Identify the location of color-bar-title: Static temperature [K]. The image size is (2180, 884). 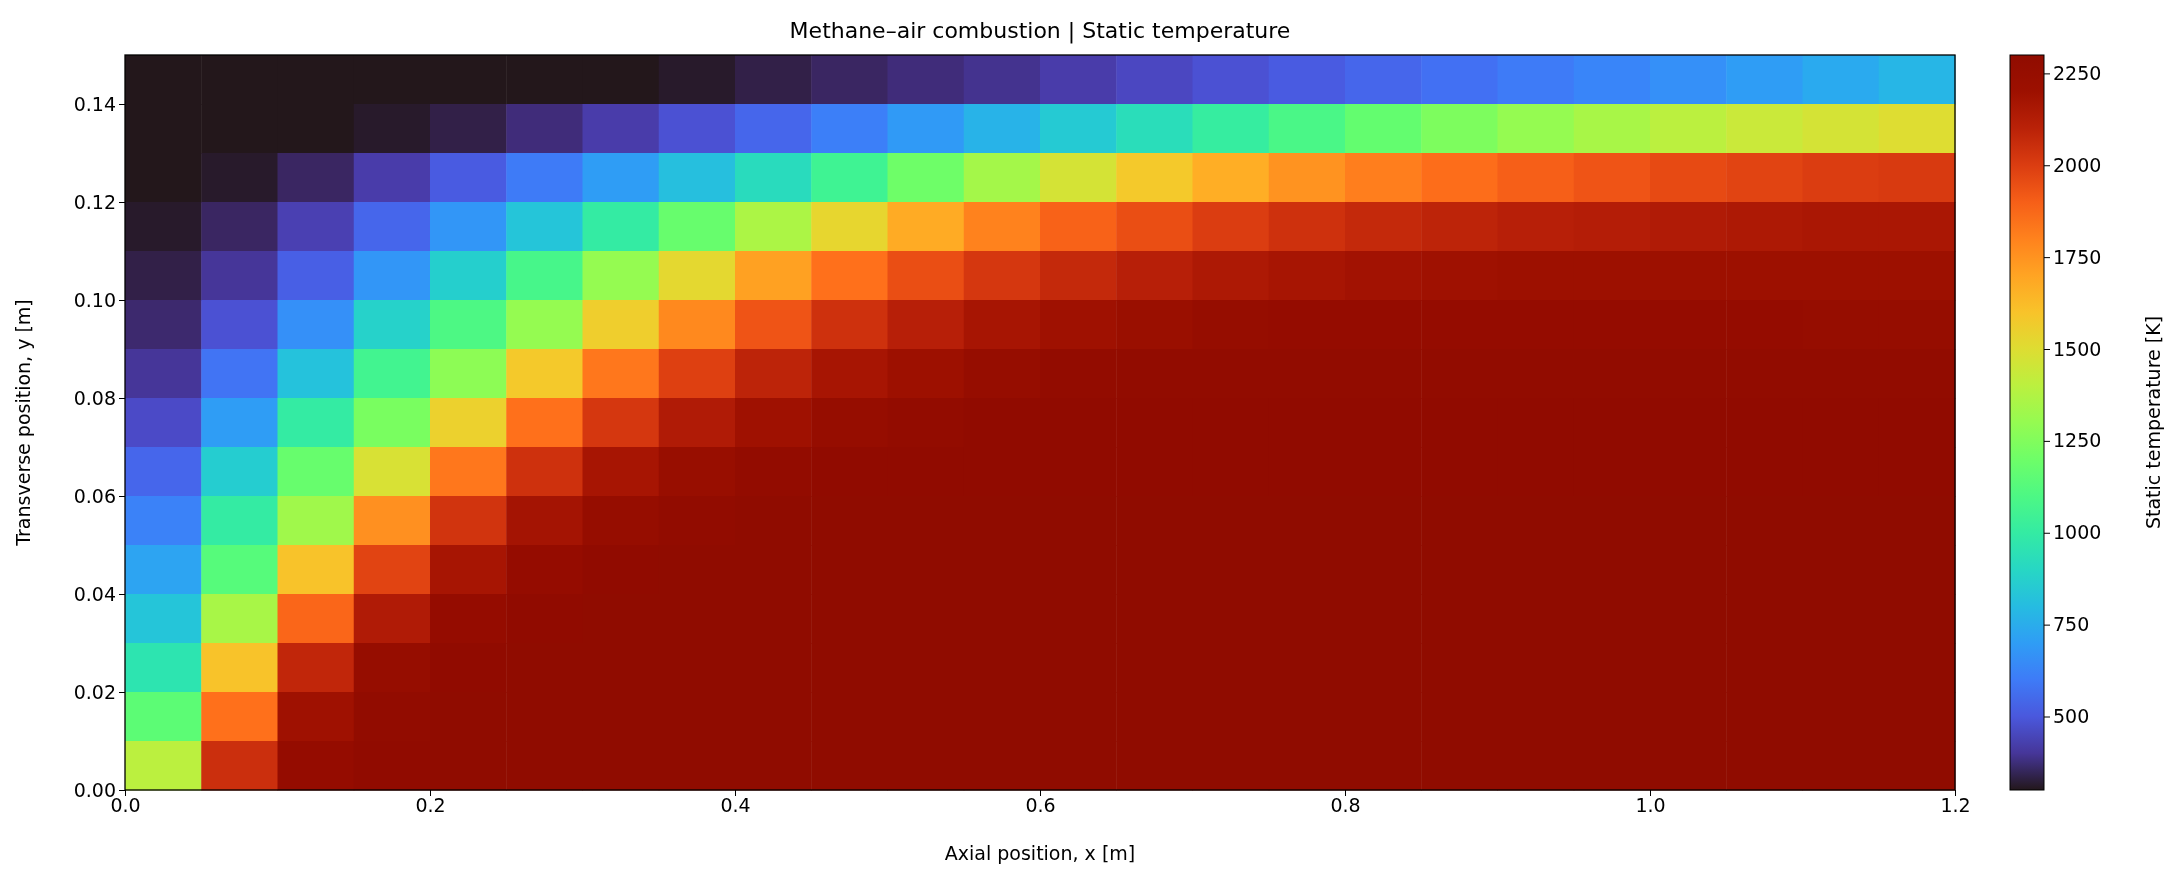
(2153, 422).